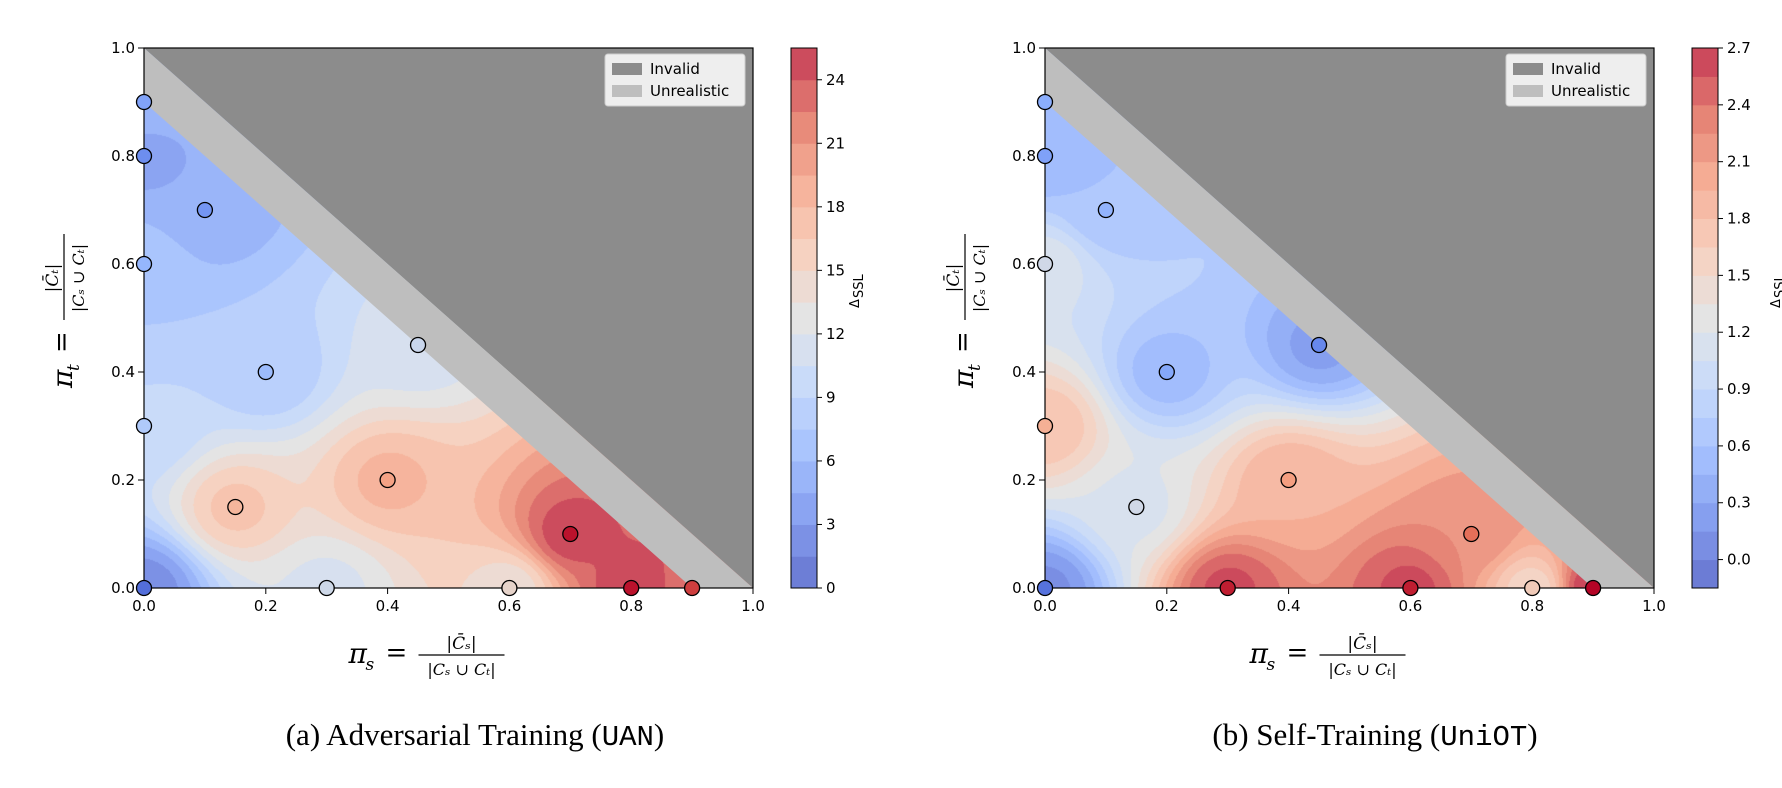 The width and height of the screenshot is (1782, 788). Describe the element at coordinates (1327, 655) in the screenshot. I see `x-axis-label: πs = |C̄ₛ| |Cₛ ∪ Cₜ|` at that location.